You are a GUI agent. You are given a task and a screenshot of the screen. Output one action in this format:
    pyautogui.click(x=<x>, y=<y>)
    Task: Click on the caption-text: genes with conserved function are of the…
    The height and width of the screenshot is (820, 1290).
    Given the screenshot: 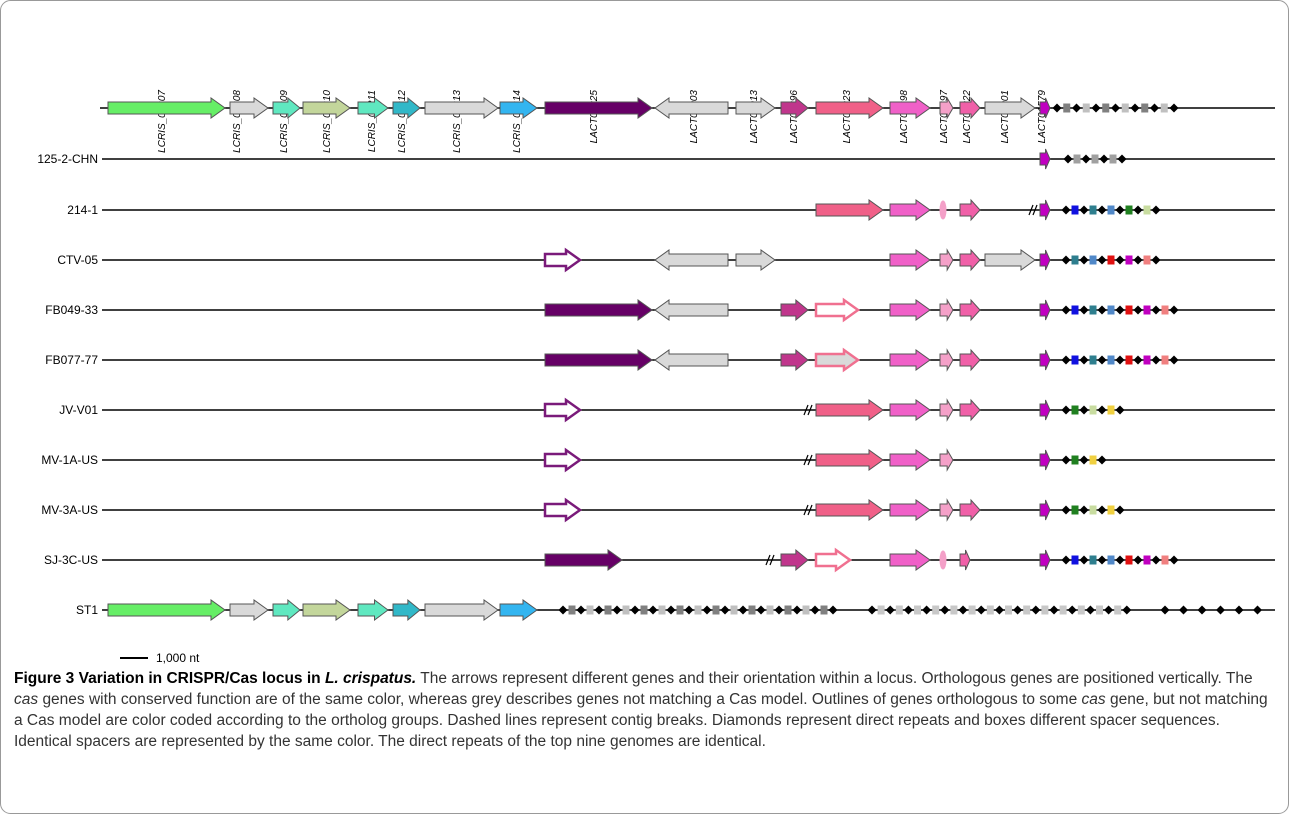 What is the action you would take?
    pyautogui.click(x=560, y=699)
    